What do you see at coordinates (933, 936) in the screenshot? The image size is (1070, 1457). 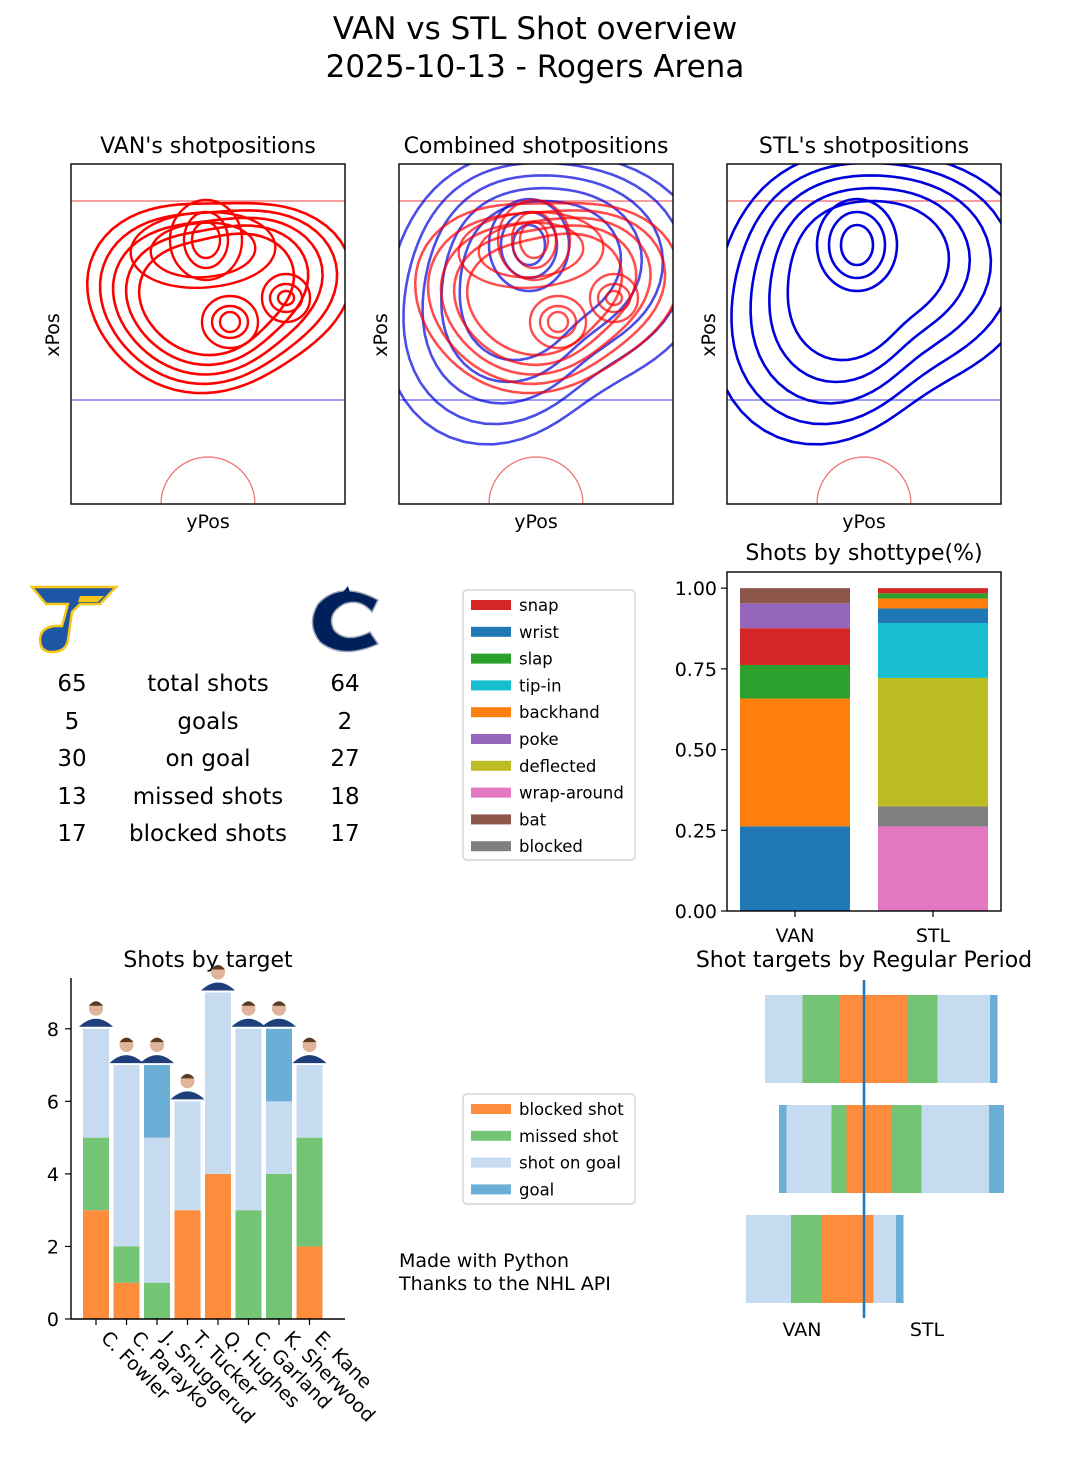 I see `shottype-xtick: STL` at bounding box center [933, 936].